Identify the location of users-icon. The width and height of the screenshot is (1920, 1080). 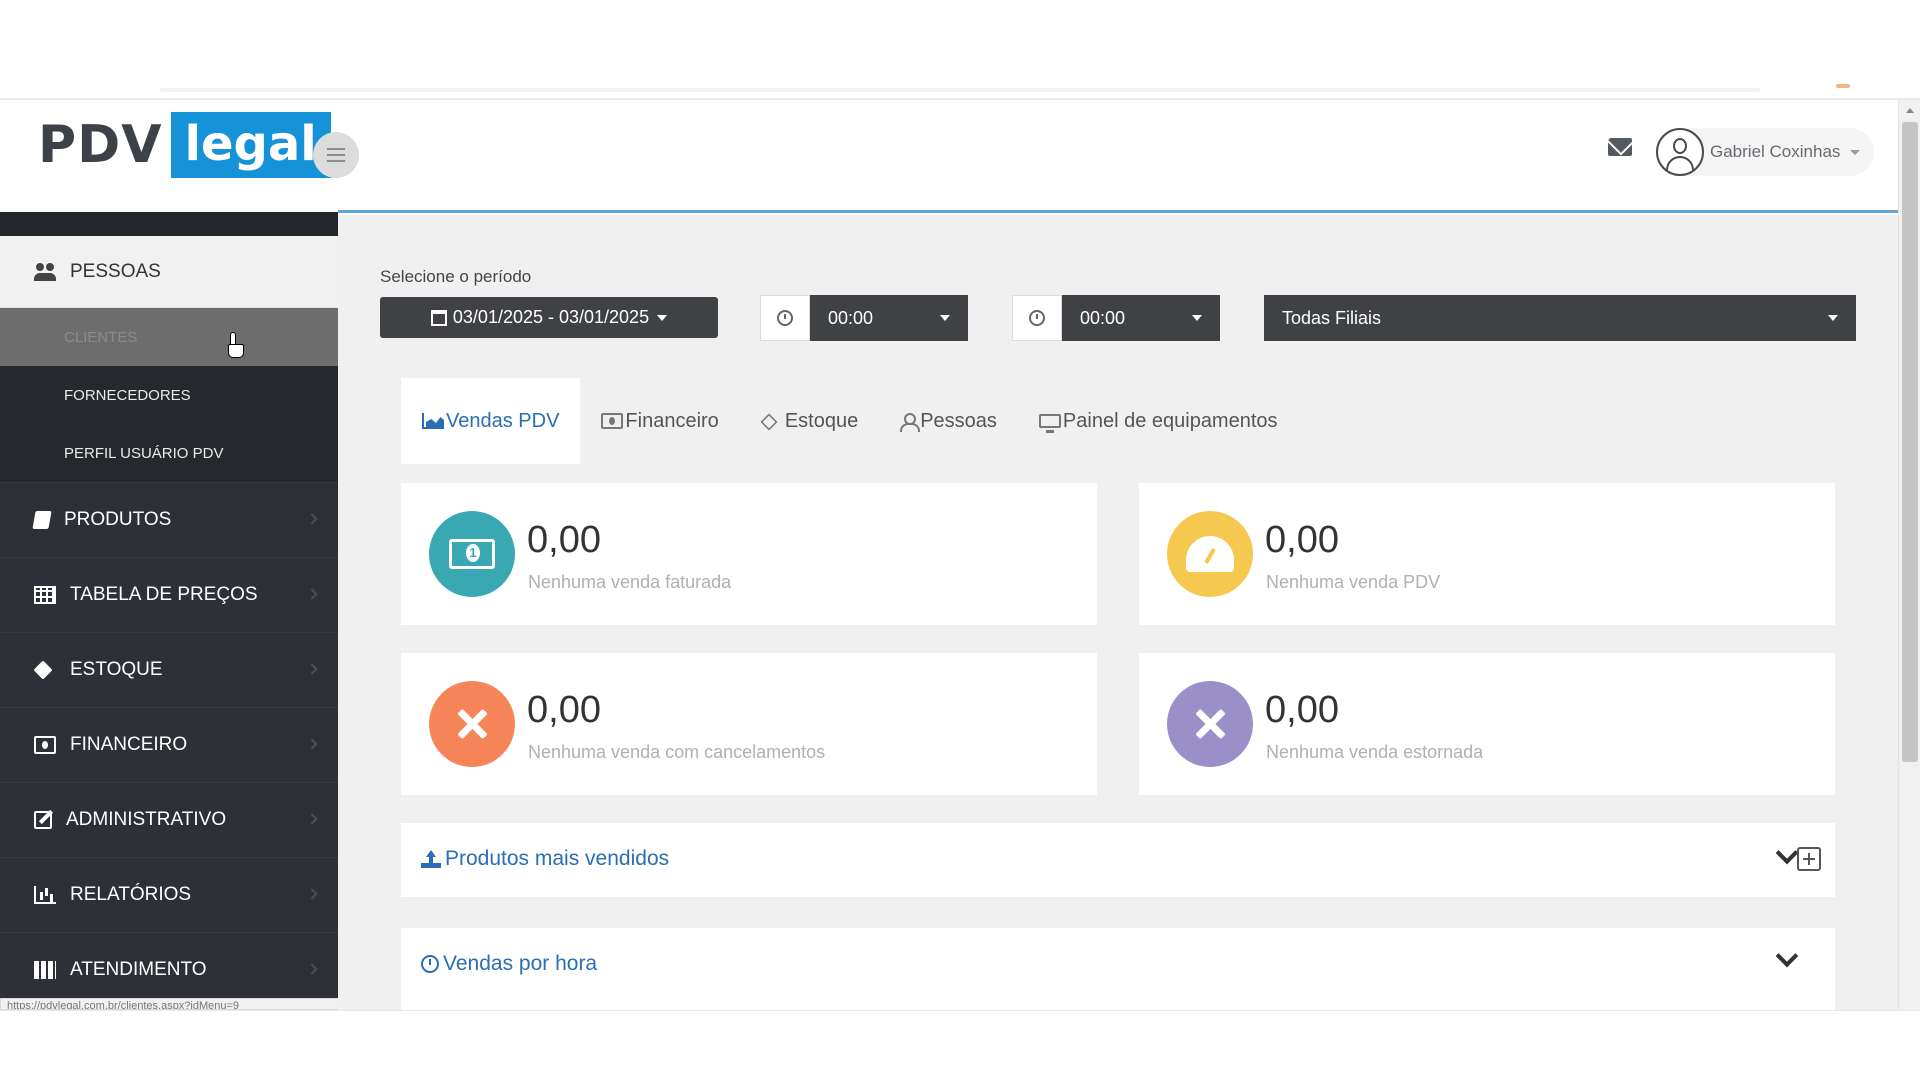
(45, 271).